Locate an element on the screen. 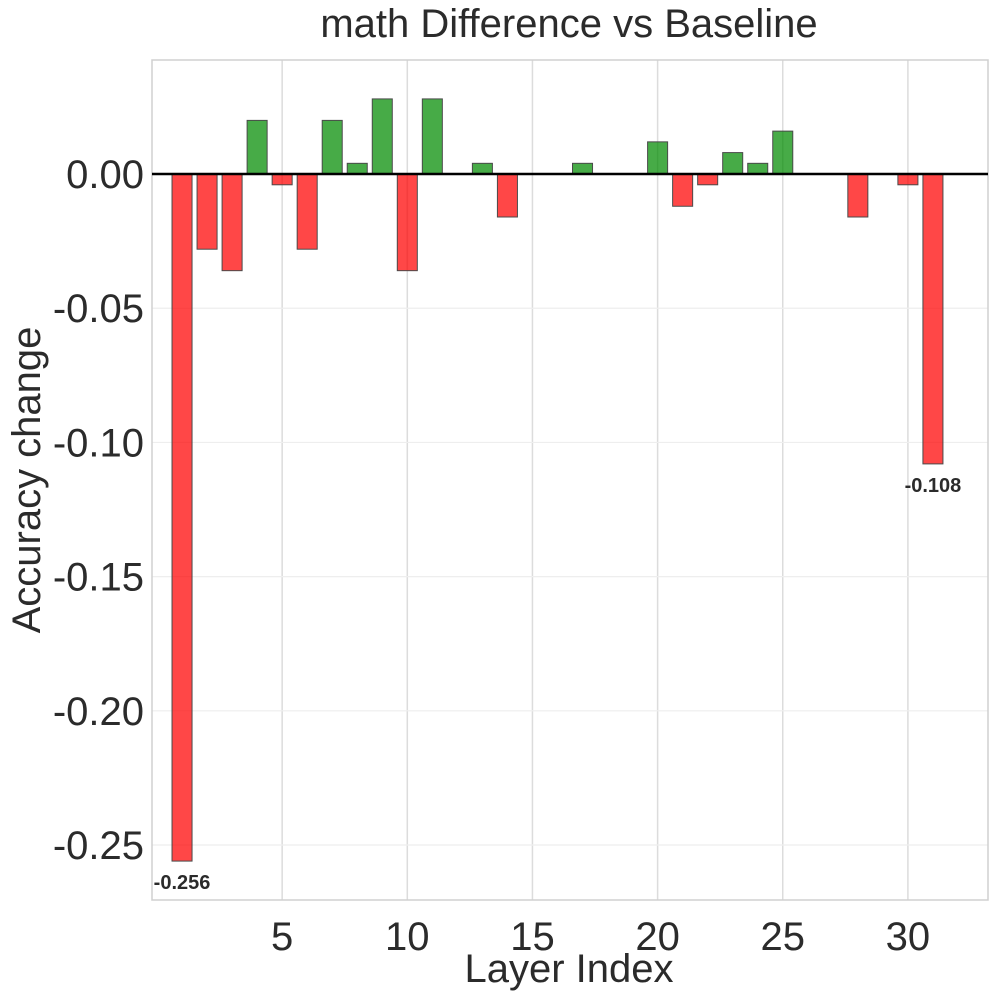  x-axis-label: Layer Index is located at coordinates (568, 969).